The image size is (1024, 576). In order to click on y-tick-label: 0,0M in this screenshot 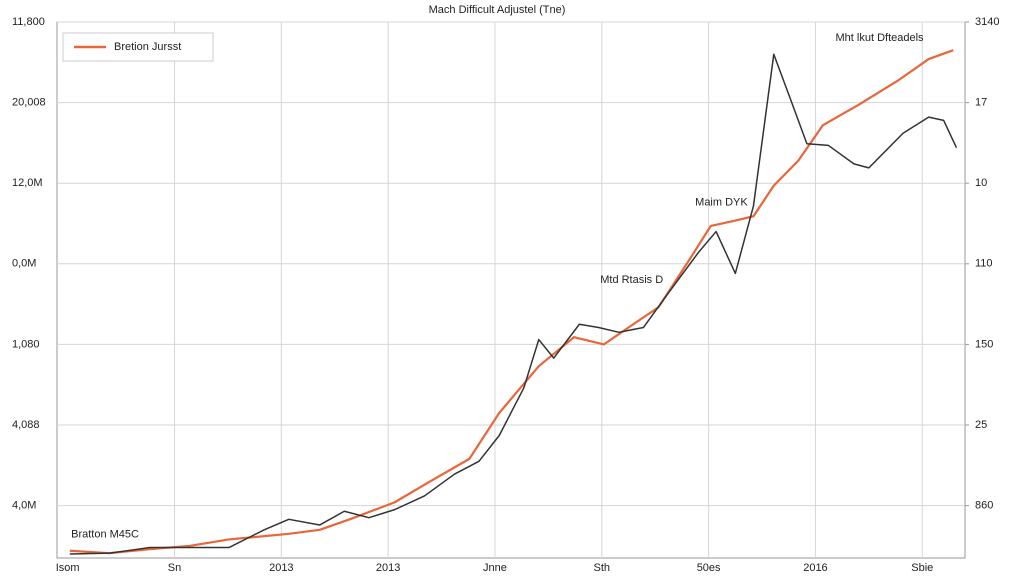, I will do `click(24, 264)`.